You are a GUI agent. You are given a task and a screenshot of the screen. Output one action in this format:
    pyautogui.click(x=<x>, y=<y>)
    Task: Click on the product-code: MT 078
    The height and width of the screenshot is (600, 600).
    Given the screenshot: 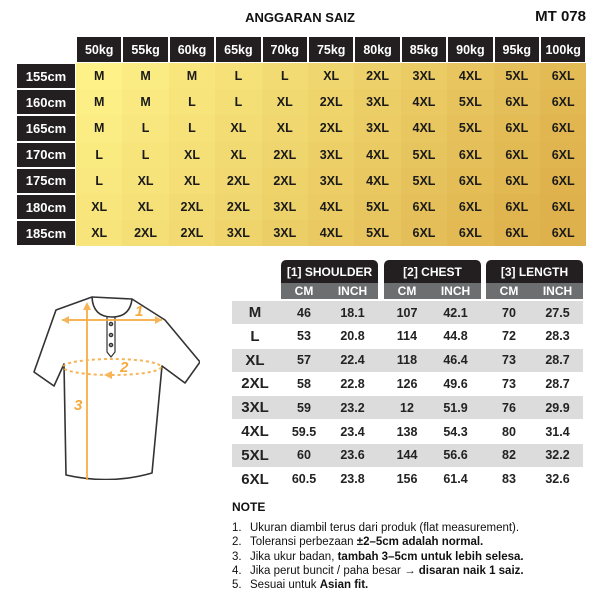 What is the action you would take?
    pyautogui.click(x=560, y=16)
    